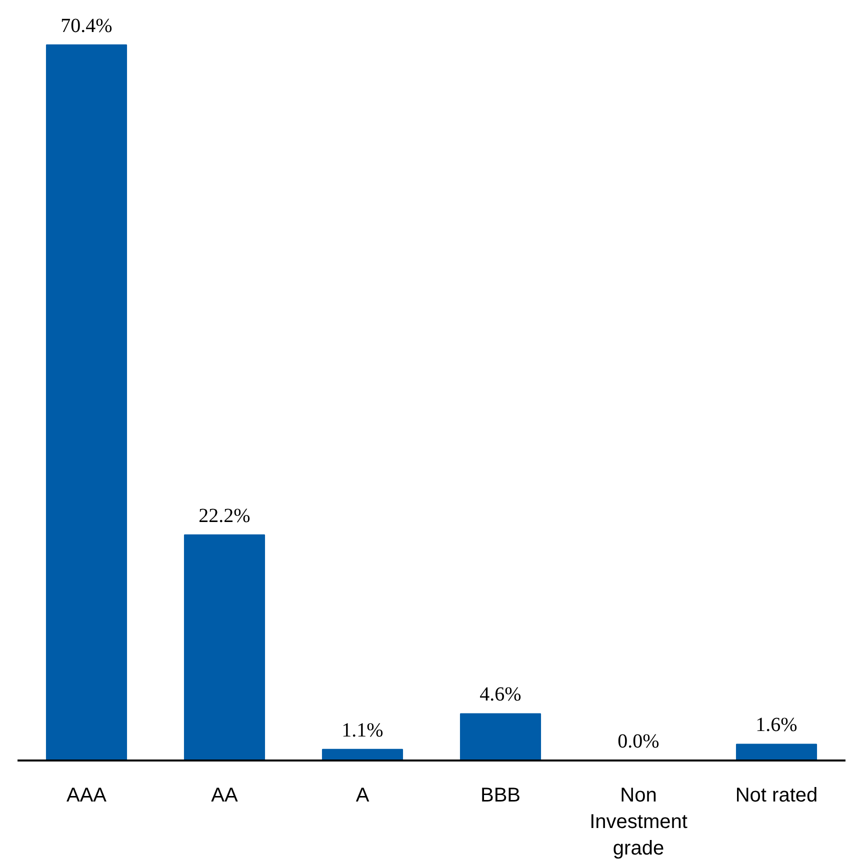  What do you see at coordinates (639, 741) in the screenshot?
I see `data-label: 0.0%` at bounding box center [639, 741].